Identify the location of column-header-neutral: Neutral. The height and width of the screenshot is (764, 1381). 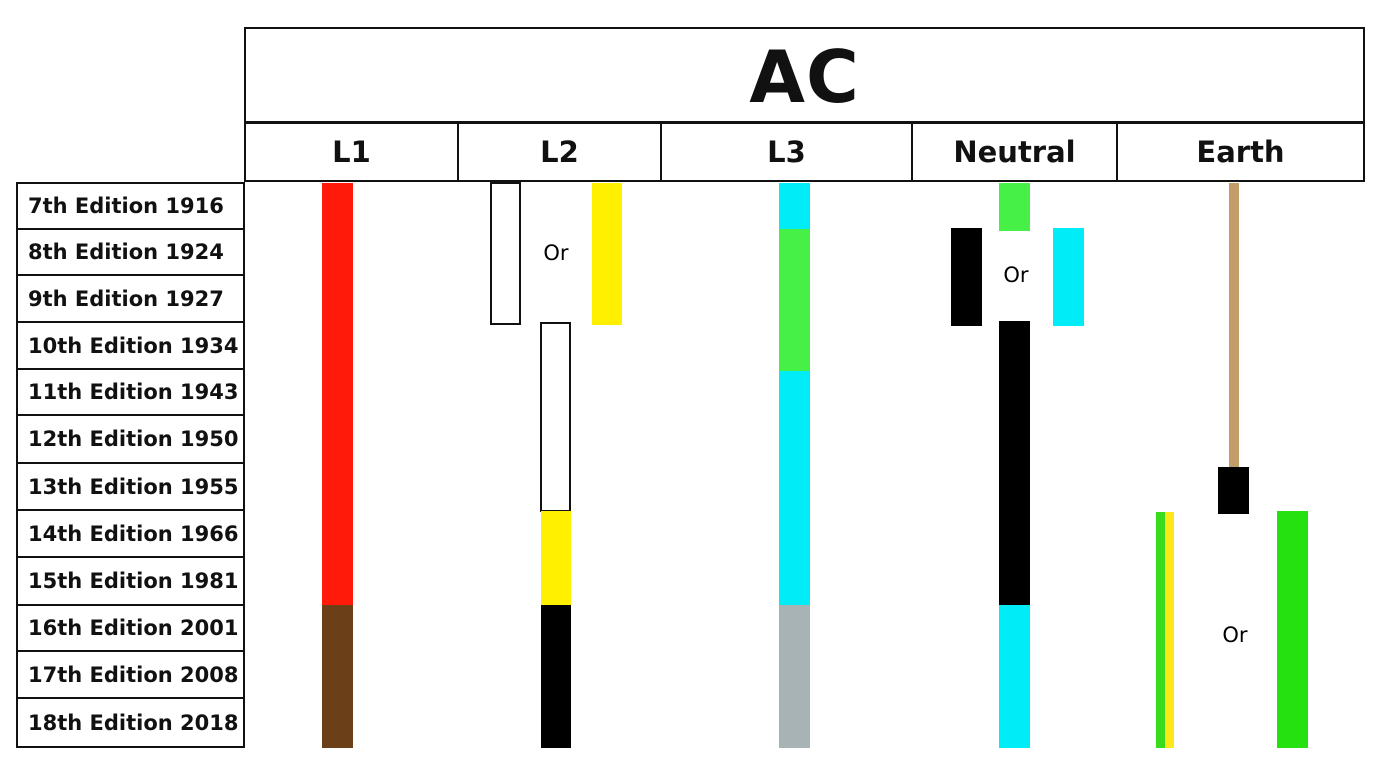
(1014, 152).